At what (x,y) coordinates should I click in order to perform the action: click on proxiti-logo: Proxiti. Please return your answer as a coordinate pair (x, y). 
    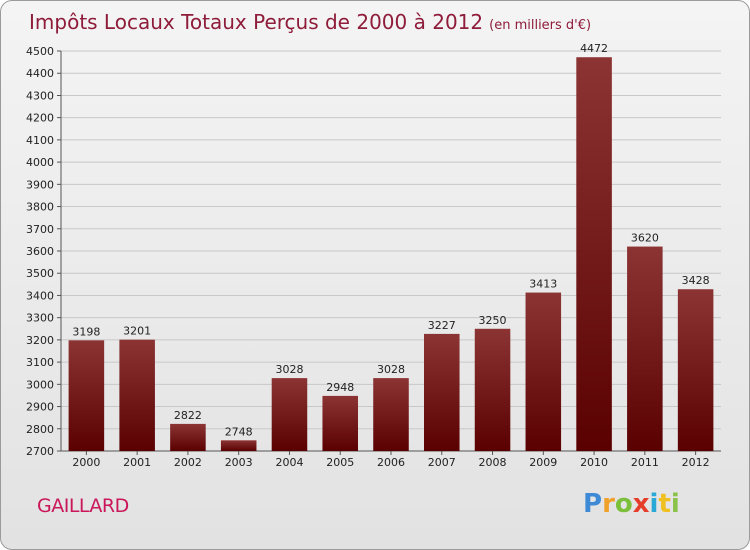
    Looking at the image, I should click on (631, 504).